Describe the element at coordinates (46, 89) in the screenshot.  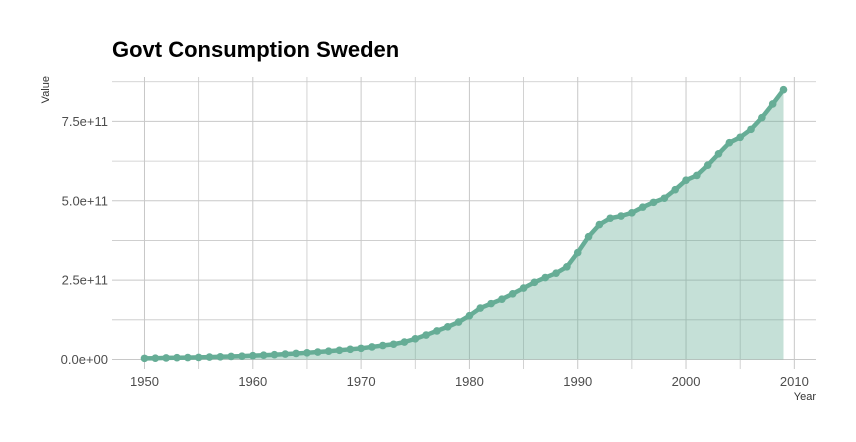
I see `y-axis-title: Value` at that location.